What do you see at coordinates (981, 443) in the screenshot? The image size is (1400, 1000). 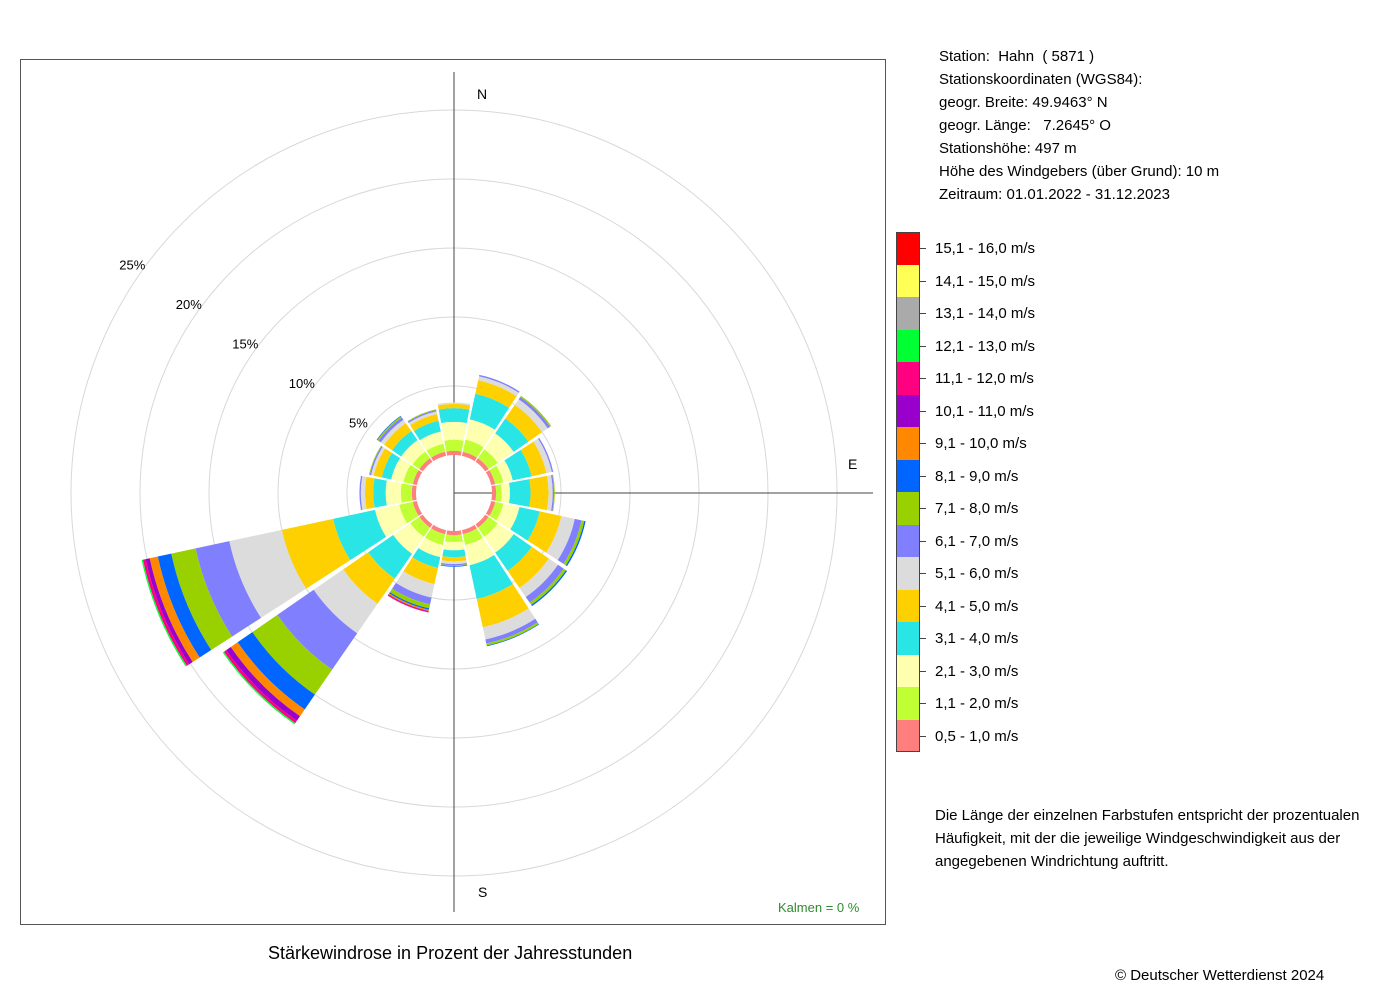 I see `legend-label: 9,1 - 10,0 m/s` at bounding box center [981, 443].